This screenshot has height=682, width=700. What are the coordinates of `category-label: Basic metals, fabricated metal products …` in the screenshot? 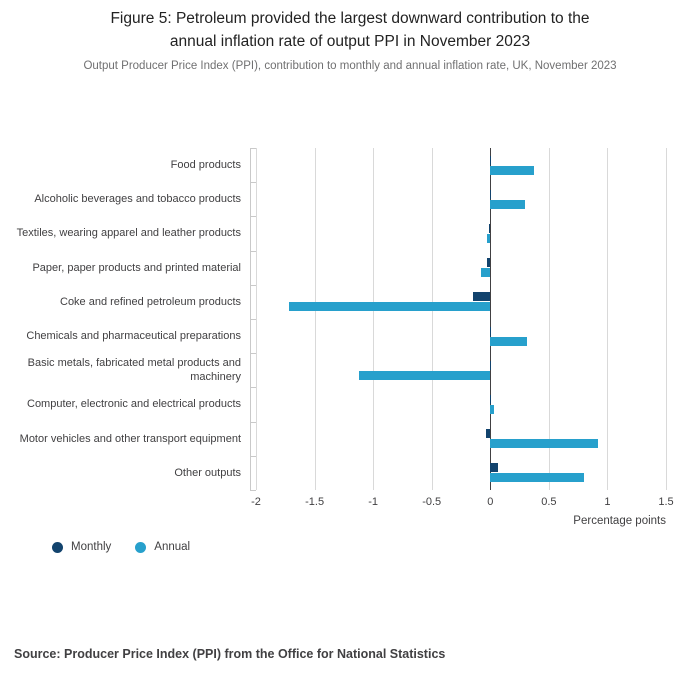 It's located at (134, 370).